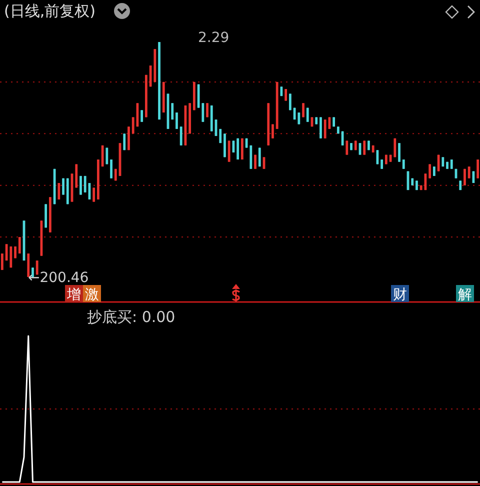  What do you see at coordinates (131, 317) in the screenshot?
I see `chart-title: 抄底买: 0.00` at bounding box center [131, 317].